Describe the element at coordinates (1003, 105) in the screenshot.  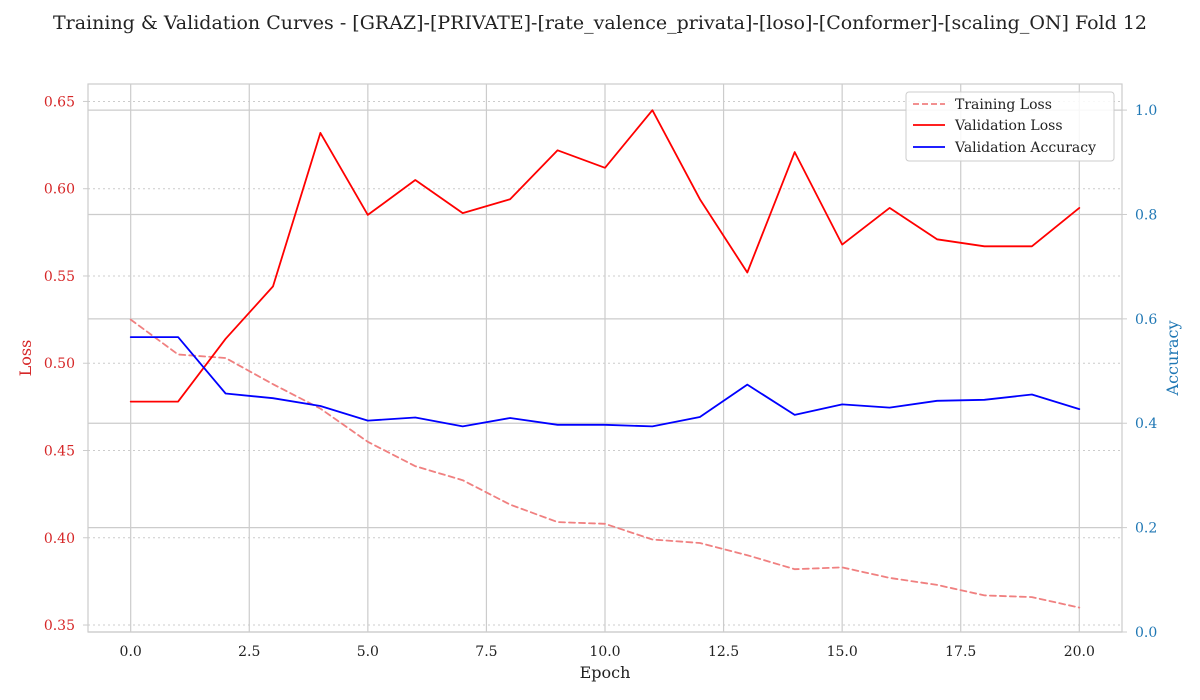
I see `legend-label-training-loss: Training Loss` at that location.